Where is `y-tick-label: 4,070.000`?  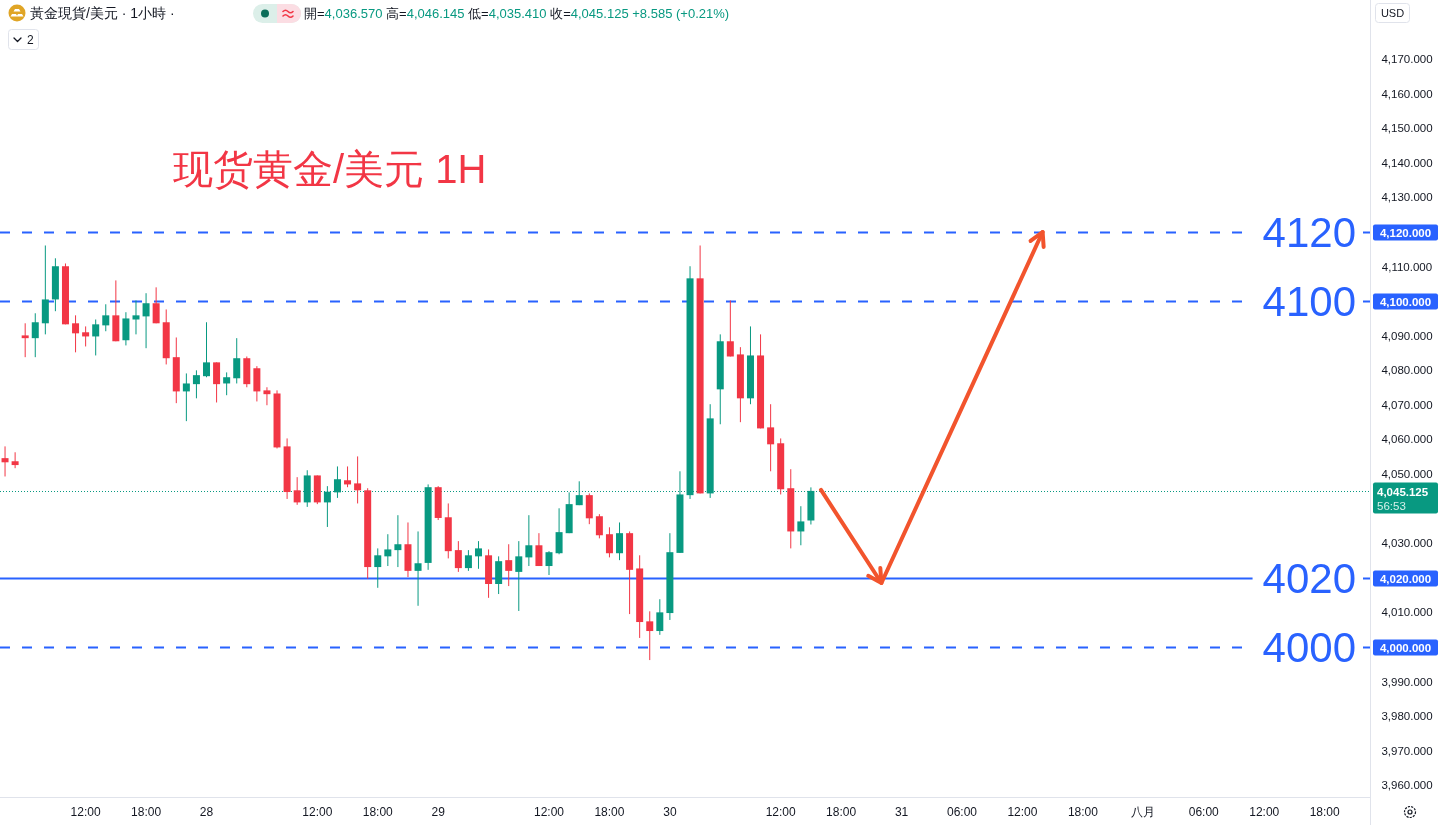 y-tick-label: 4,070.000 is located at coordinates (1407, 404).